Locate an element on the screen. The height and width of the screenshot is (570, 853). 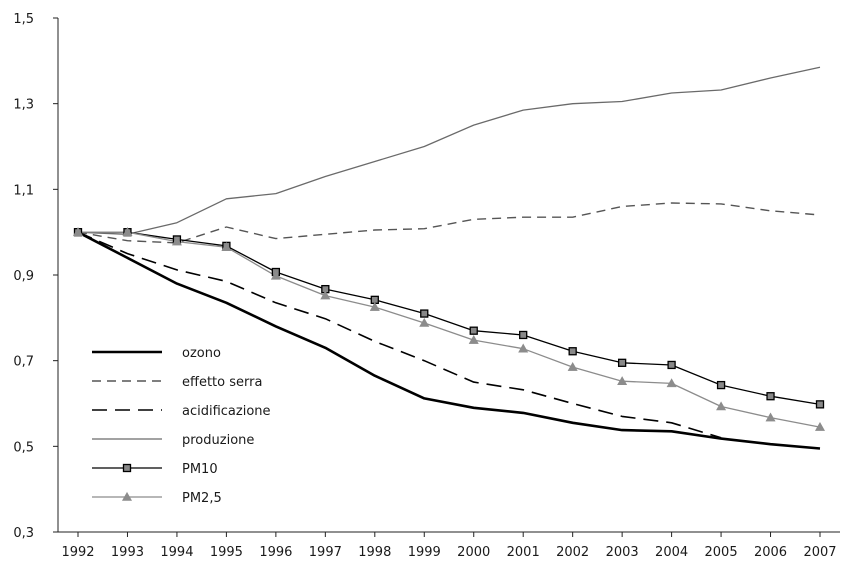
y-tick-label: 0,3 is located at coordinates (23, 533).